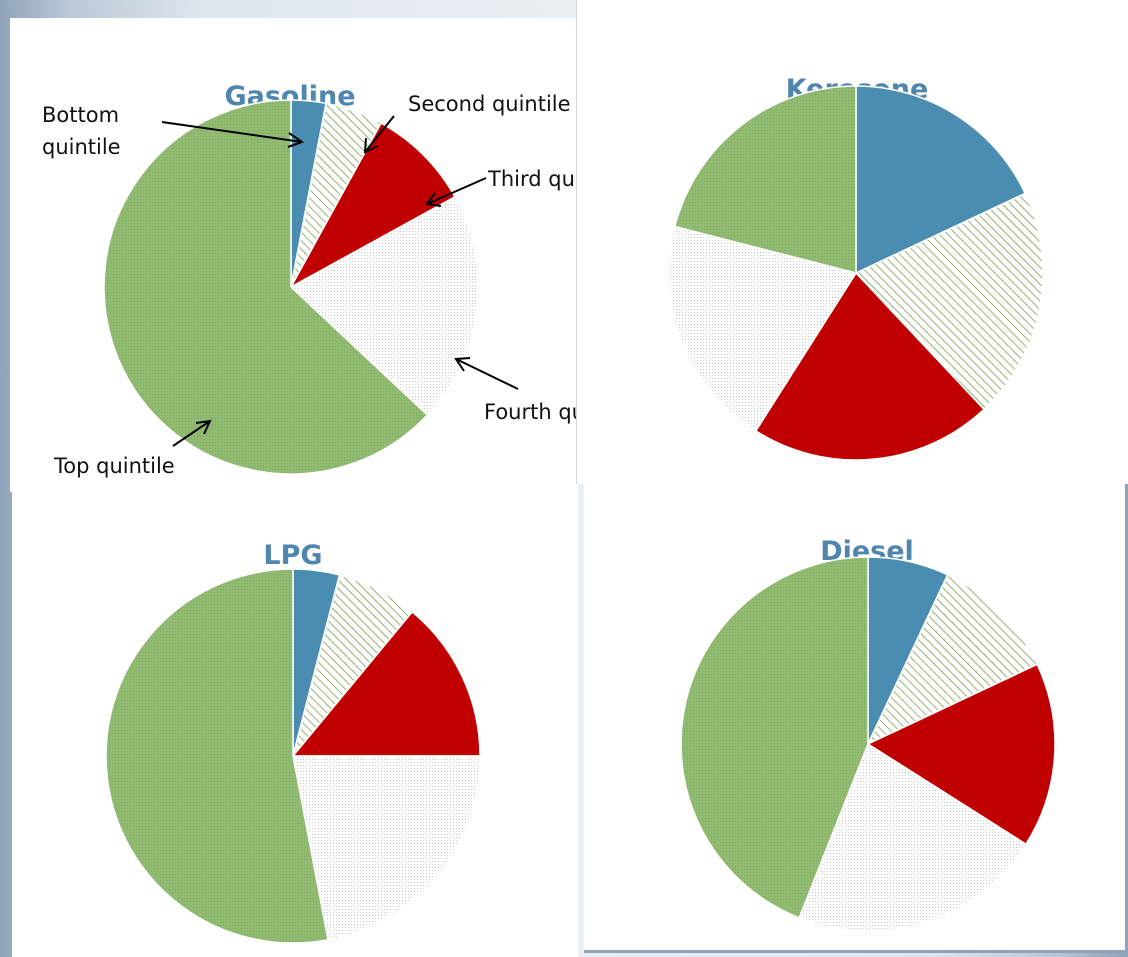 The image size is (1128, 957). What do you see at coordinates (114, 466) in the screenshot?
I see `callout-top-quintile: Top quintile` at bounding box center [114, 466].